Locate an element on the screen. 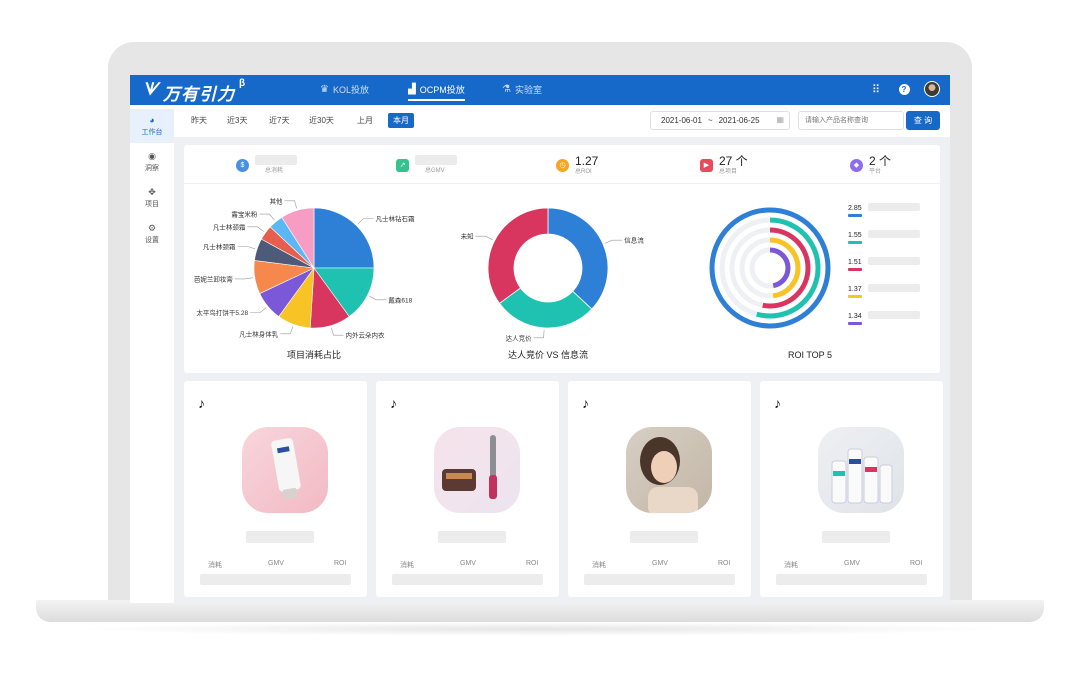 The height and width of the screenshot is (678, 1080). range-this-month: 本月 is located at coordinates (401, 120).